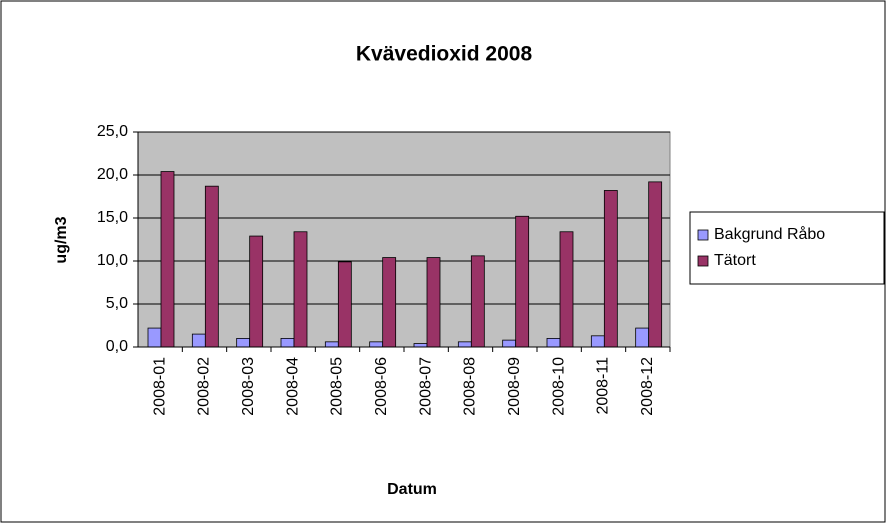 This screenshot has width=887, height=525. What do you see at coordinates (204, 386) in the screenshot?
I see `x-tick-label: 2008-02` at bounding box center [204, 386].